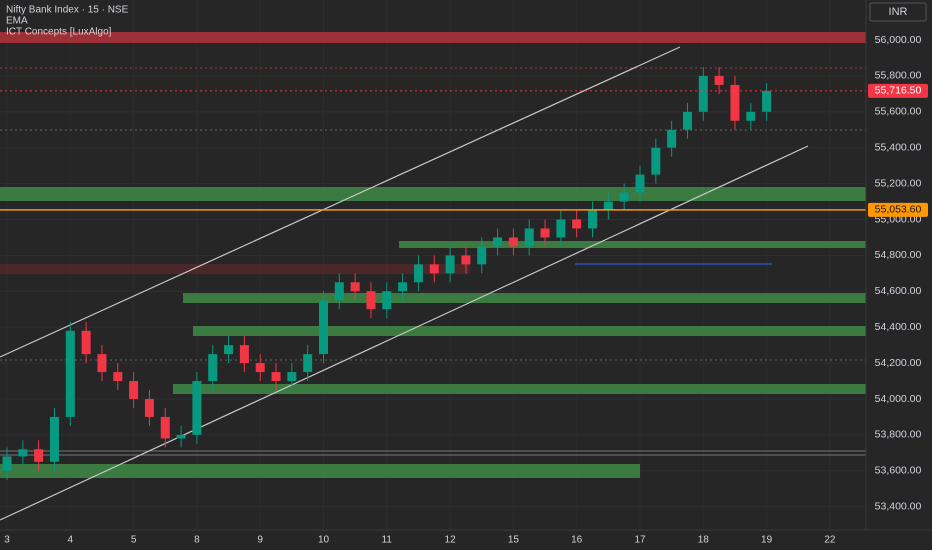 This screenshot has height=550, width=932. I want to click on y-tick-label: 55,800.00, so click(898, 76).